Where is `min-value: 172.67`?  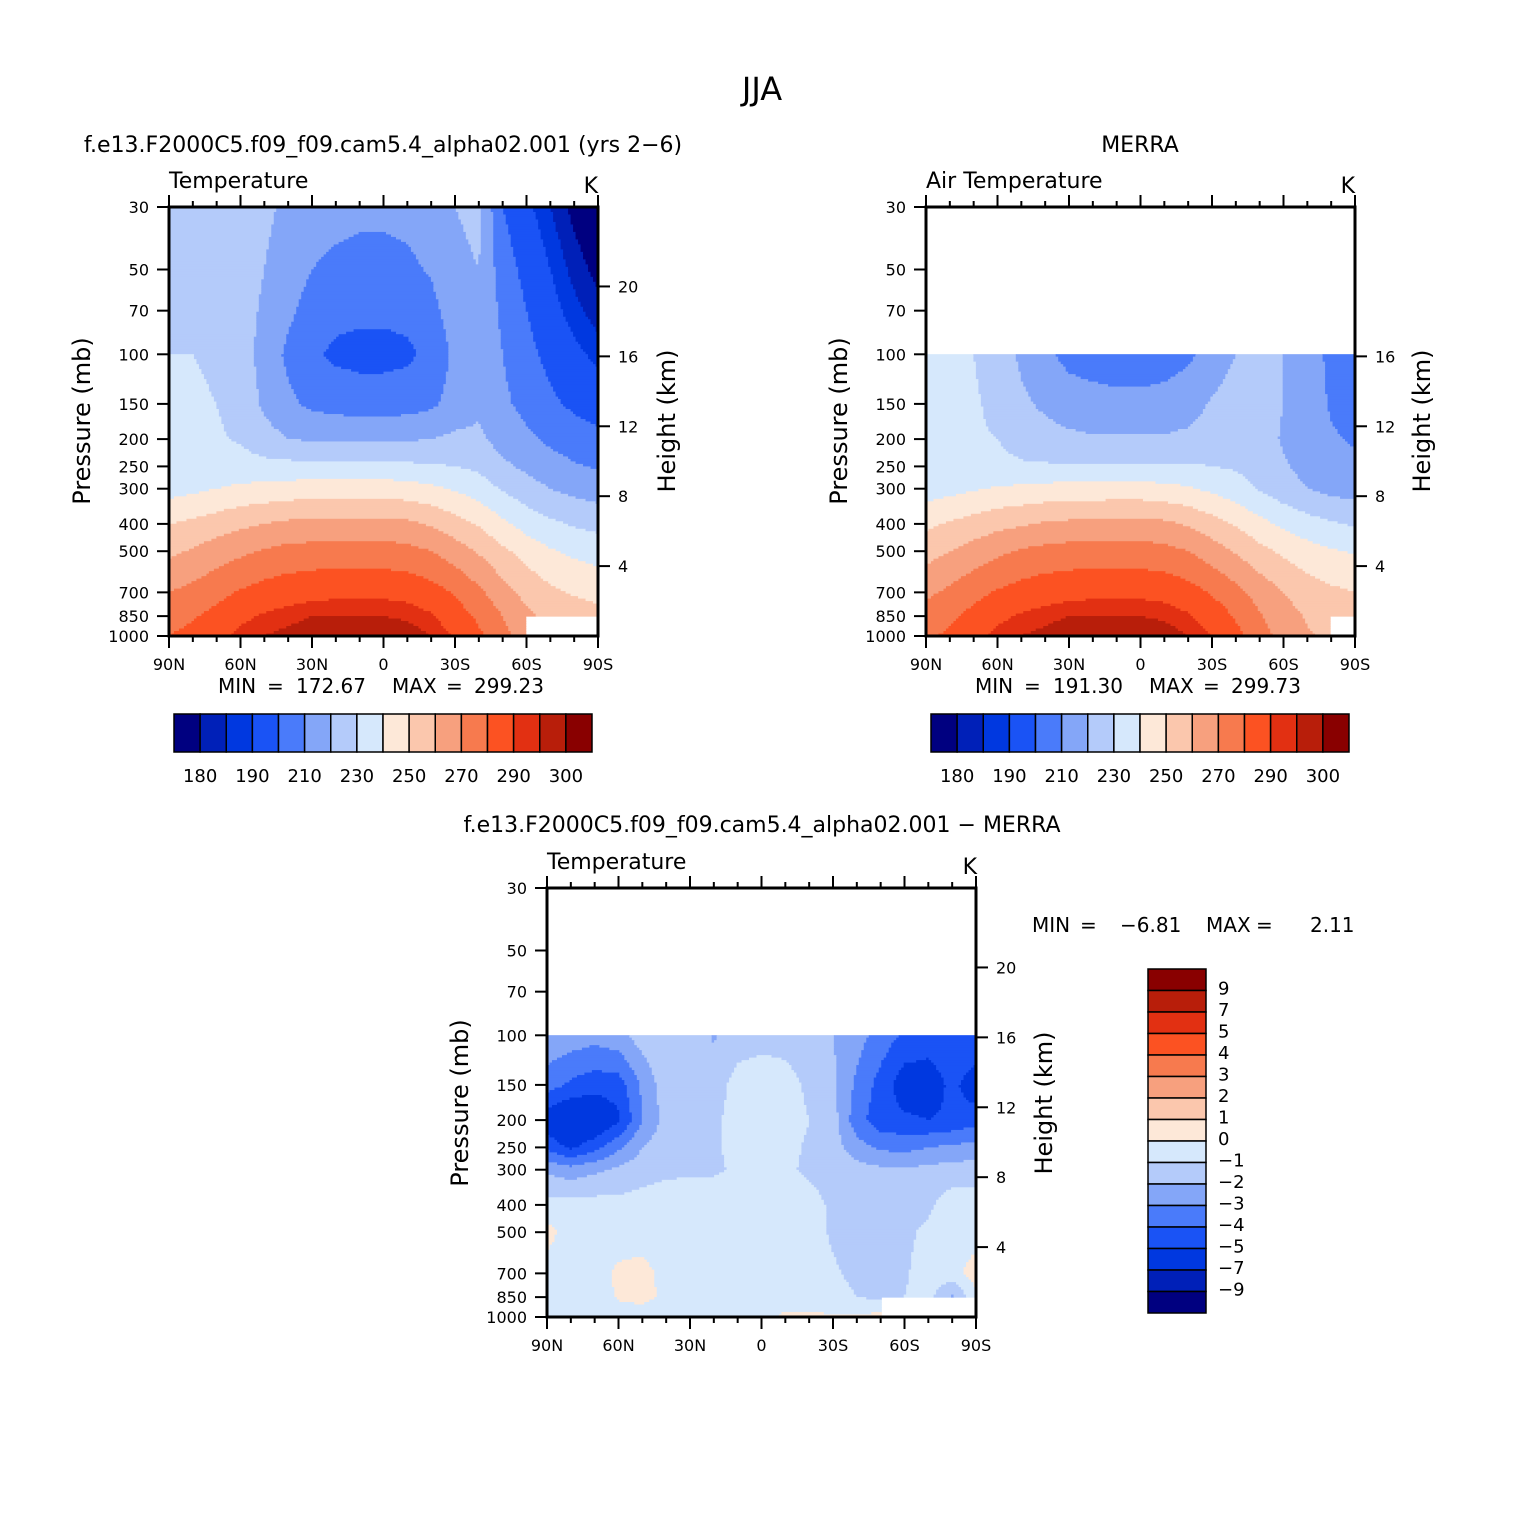
min-value: 172.67 is located at coordinates (331, 686).